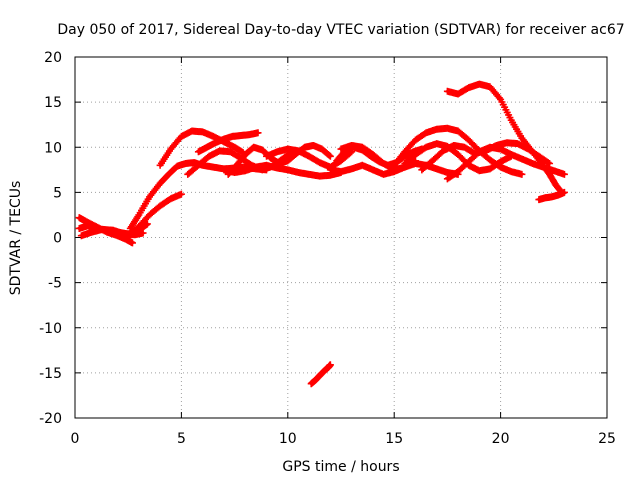 The image size is (640, 480). Describe the element at coordinates (53, 103) in the screenshot. I see `y-tick-label: 15` at that location.